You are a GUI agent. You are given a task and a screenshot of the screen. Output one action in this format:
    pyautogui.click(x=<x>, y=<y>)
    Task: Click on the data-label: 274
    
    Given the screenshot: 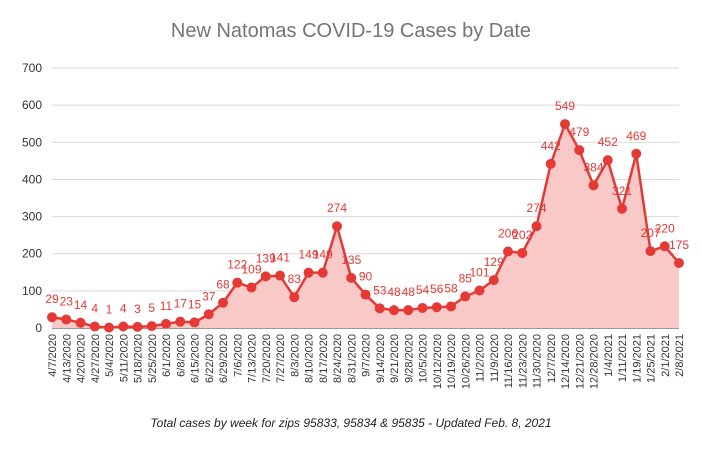 What is the action you would take?
    pyautogui.click(x=536, y=208)
    